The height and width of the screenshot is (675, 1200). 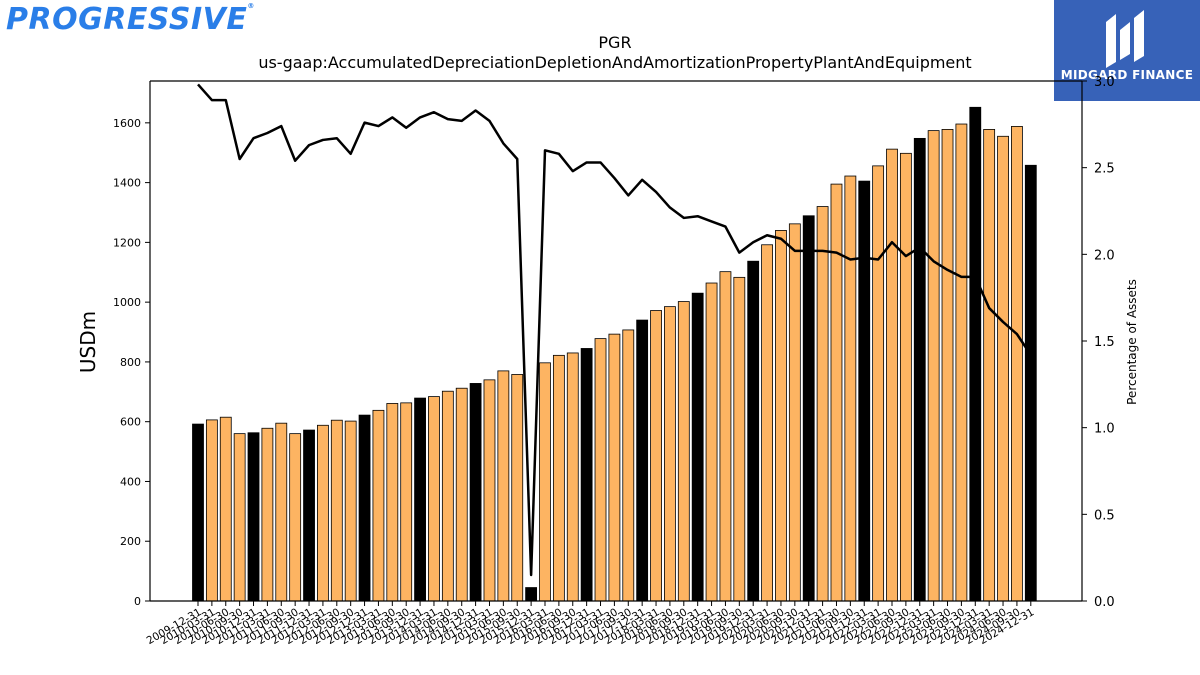 I want to click on y-tick-label: 0, so click(x=137, y=601).